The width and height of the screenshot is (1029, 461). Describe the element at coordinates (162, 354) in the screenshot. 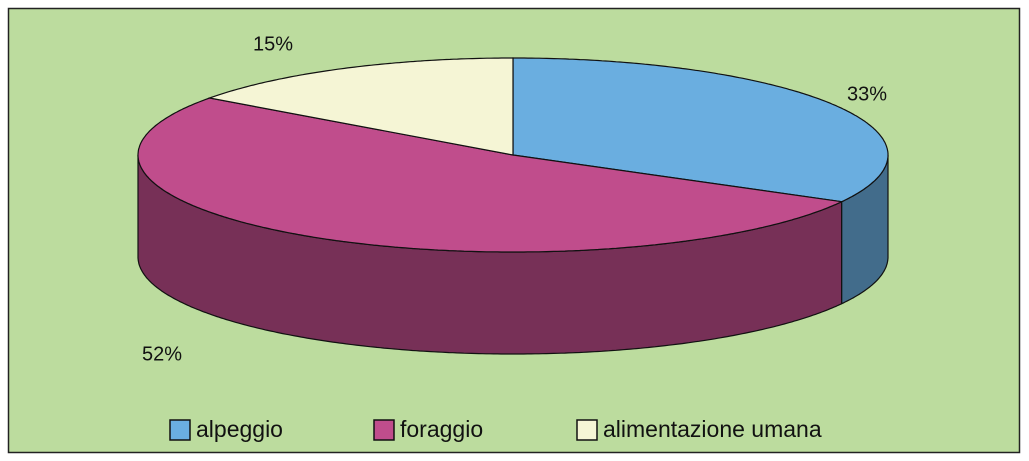

I see `data-label: 52%` at that location.